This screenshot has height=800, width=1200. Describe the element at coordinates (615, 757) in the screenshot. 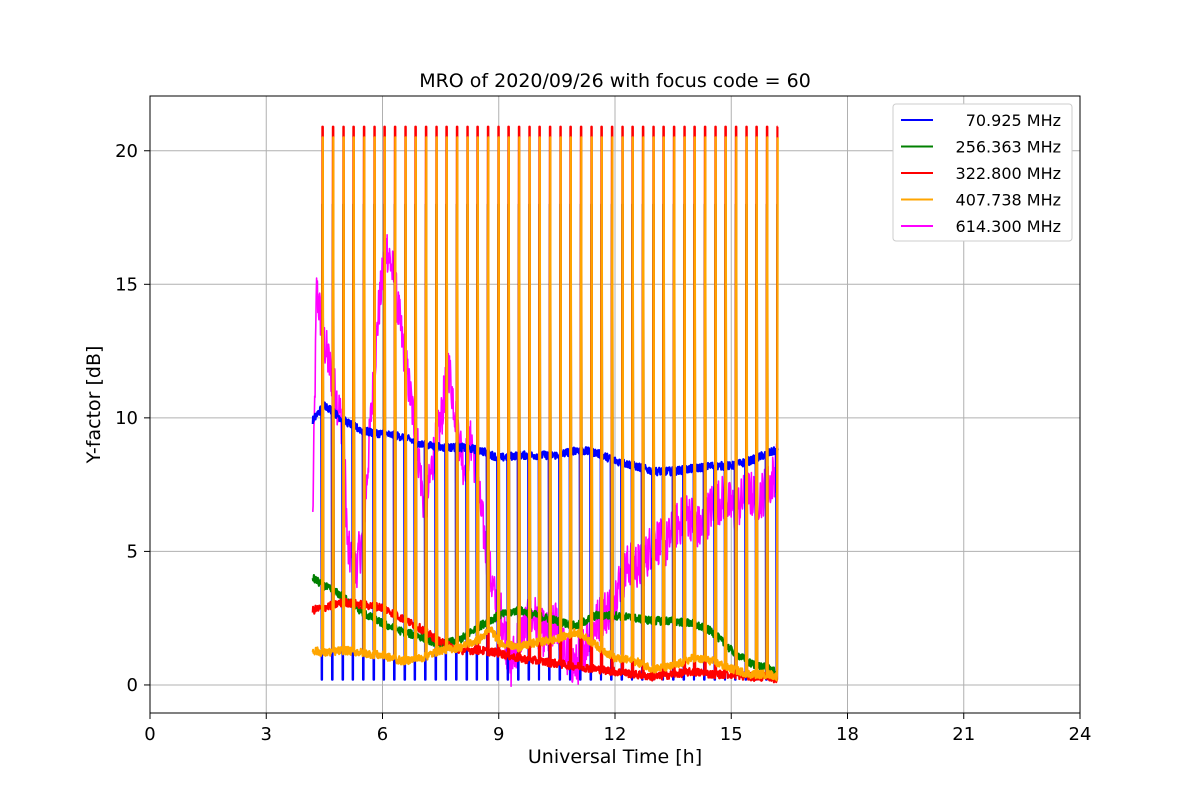

I see `x-axis-label: Universal Time [h]` at that location.